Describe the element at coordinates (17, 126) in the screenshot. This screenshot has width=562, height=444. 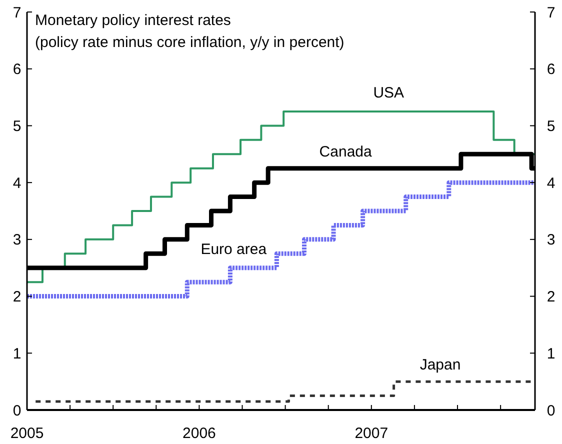
I see `y-tick-label: 5` at that location.